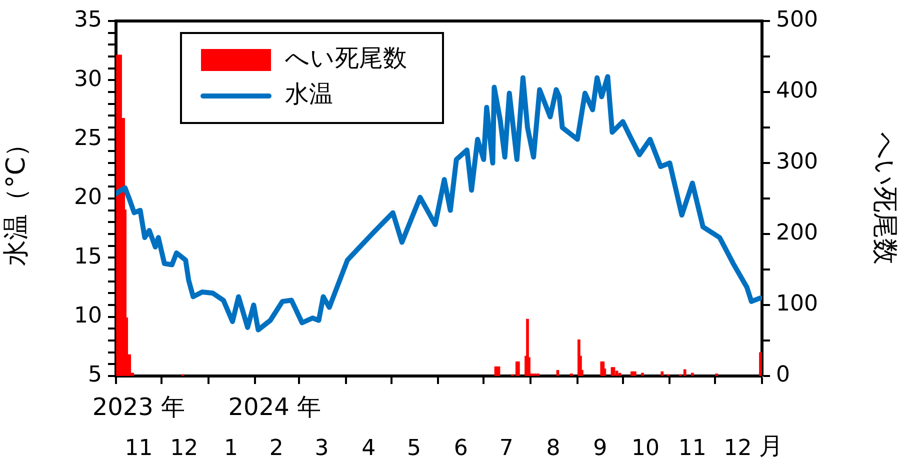 This screenshot has width=901, height=466. I want to click on y-tick-label: 25, so click(88, 139).